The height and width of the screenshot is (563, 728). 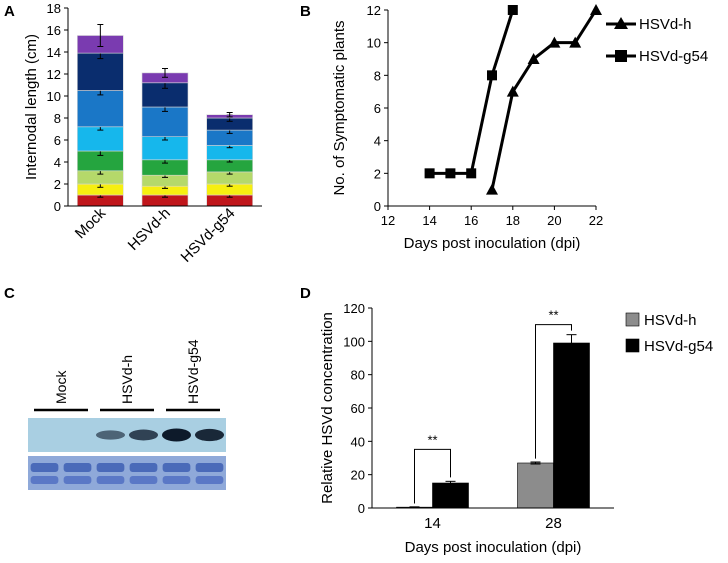 I want to click on blot-membrane, so click(x=127, y=435).